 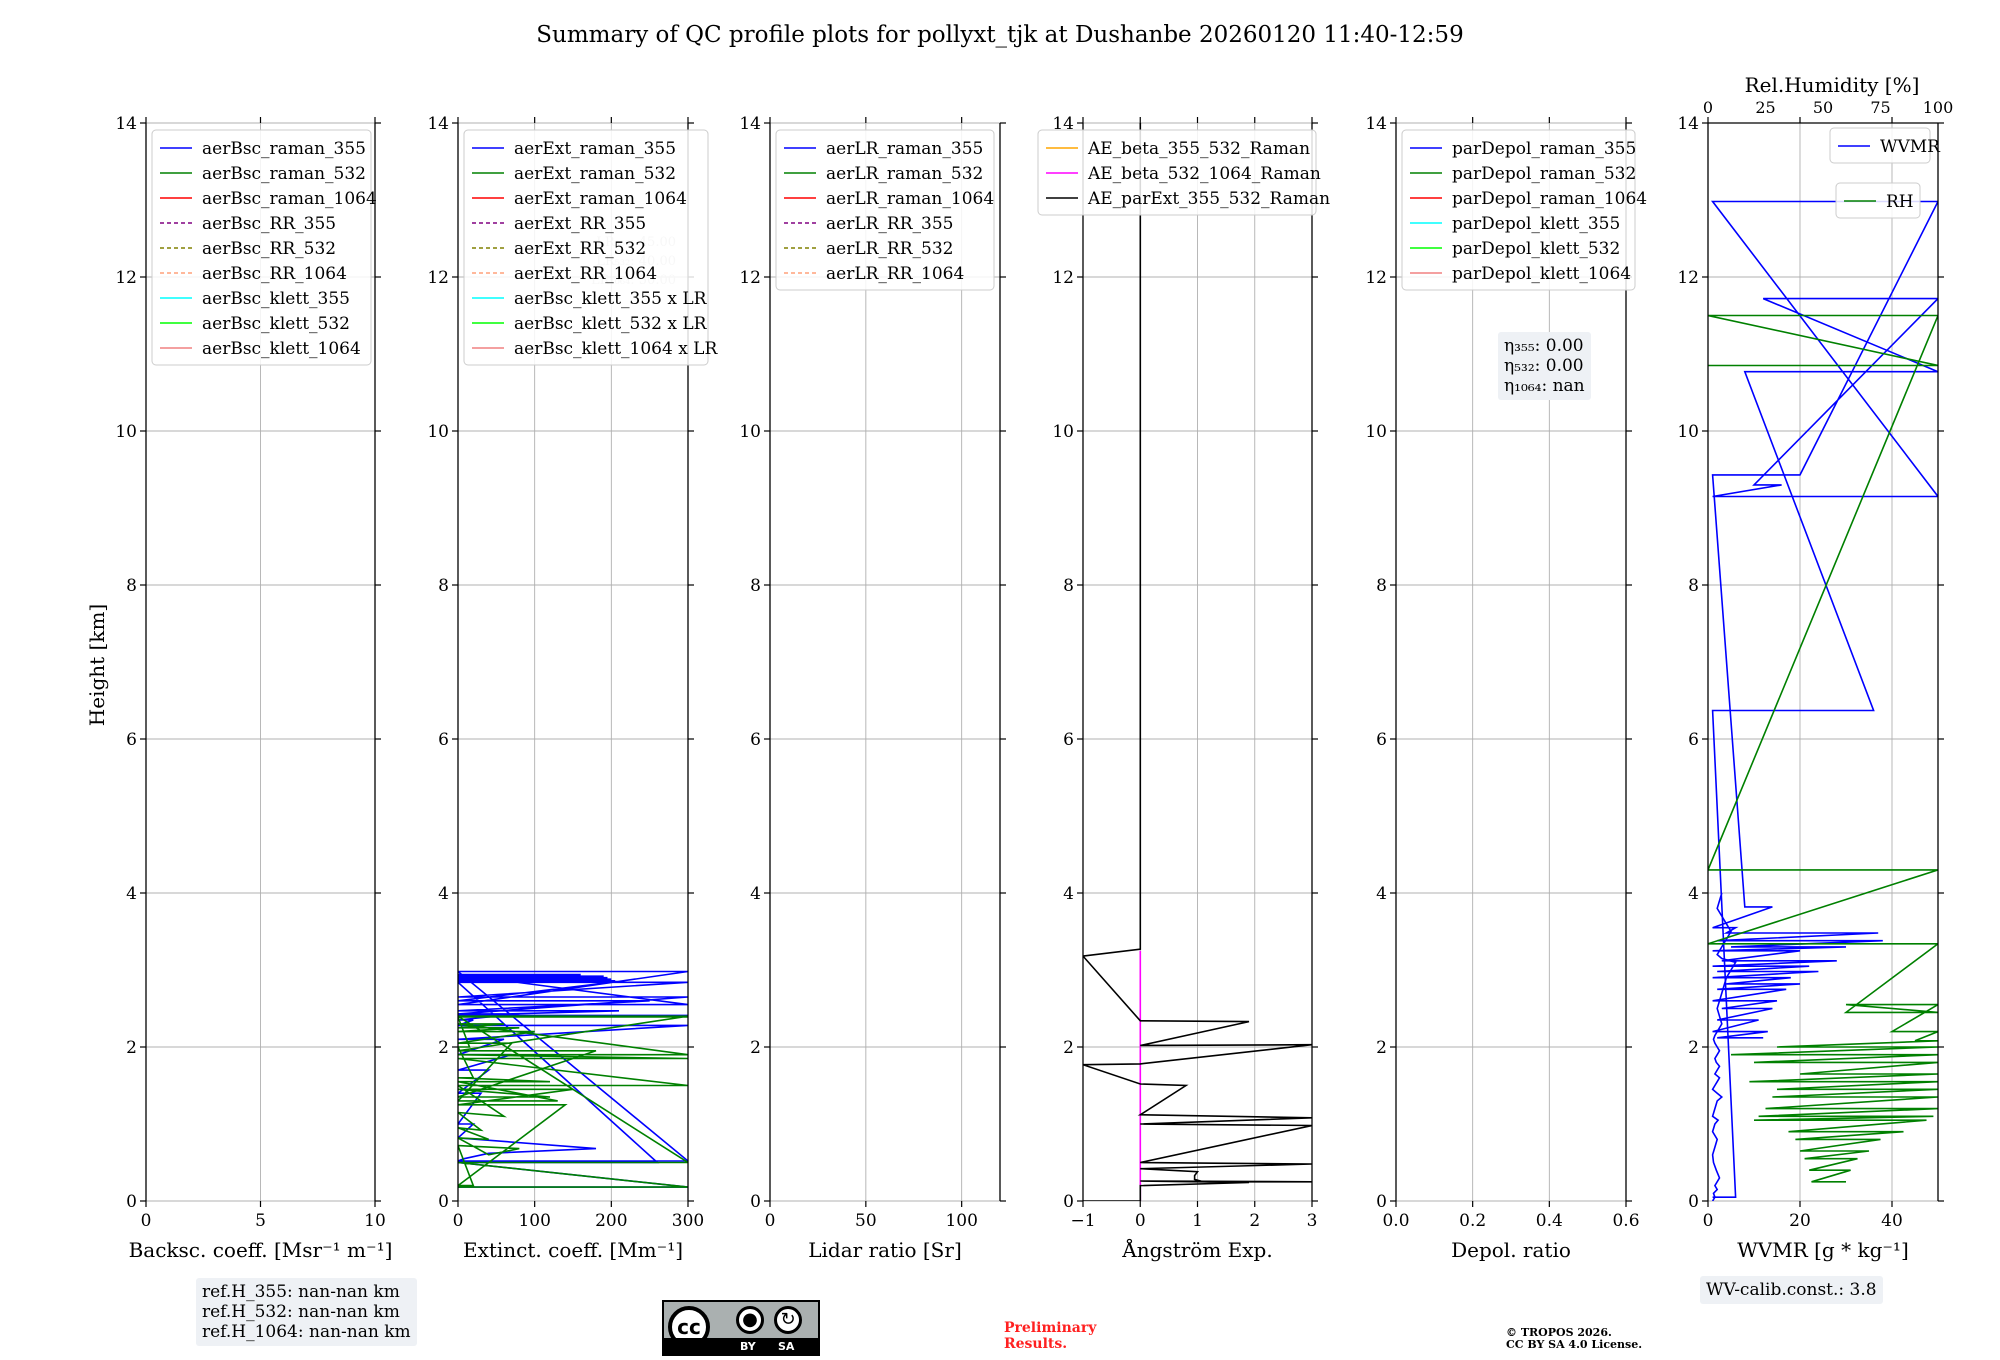 What do you see at coordinates (750, 1320) in the screenshot?
I see `by-person-icon: ●` at bounding box center [750, 1320].